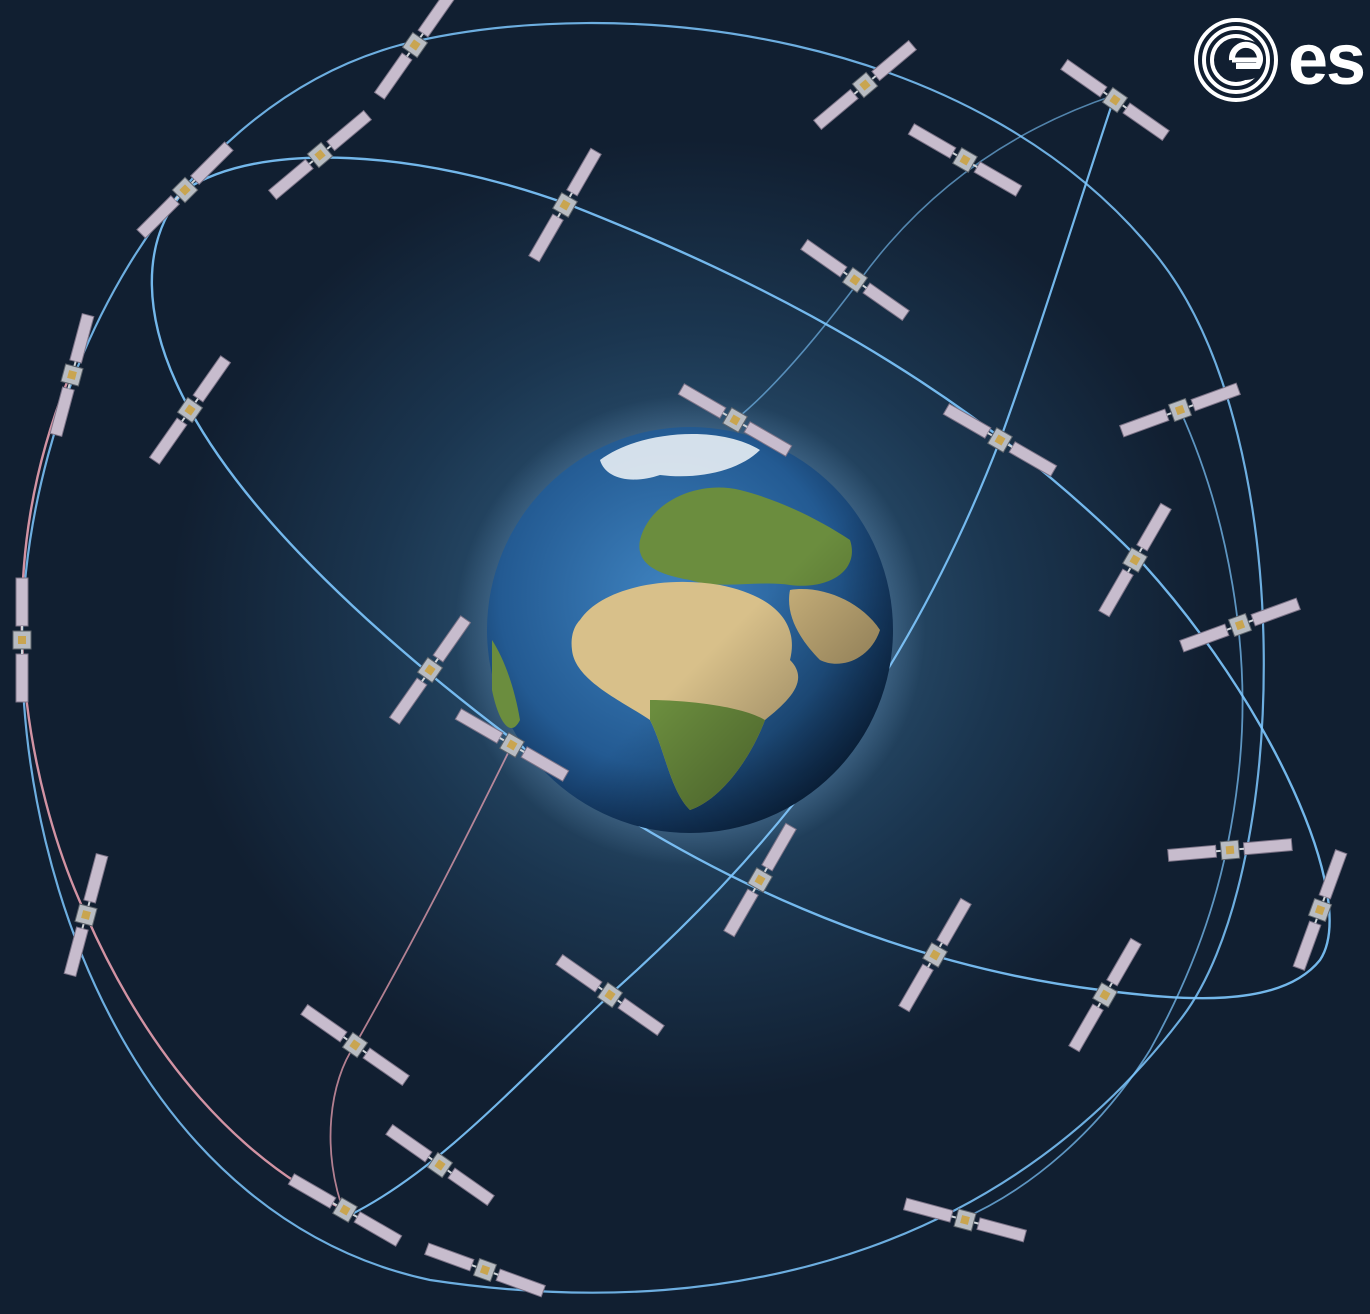  I want to click on esa-logo-emblem-icon, so click(1236, 60).